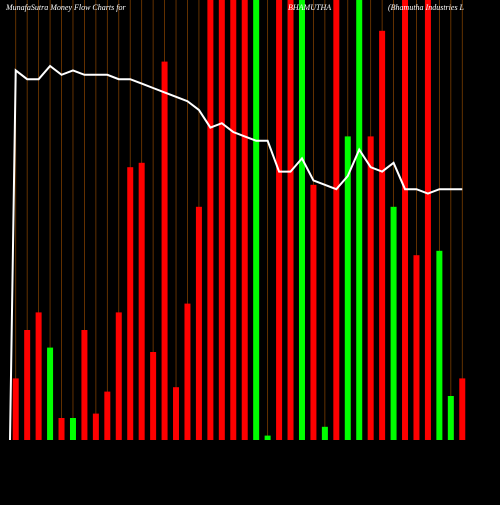 The height and width of the screenshot is (505, 500). I want to click on chart-title: MunafaSutra Money Flow Charts for, so click(65, 7).